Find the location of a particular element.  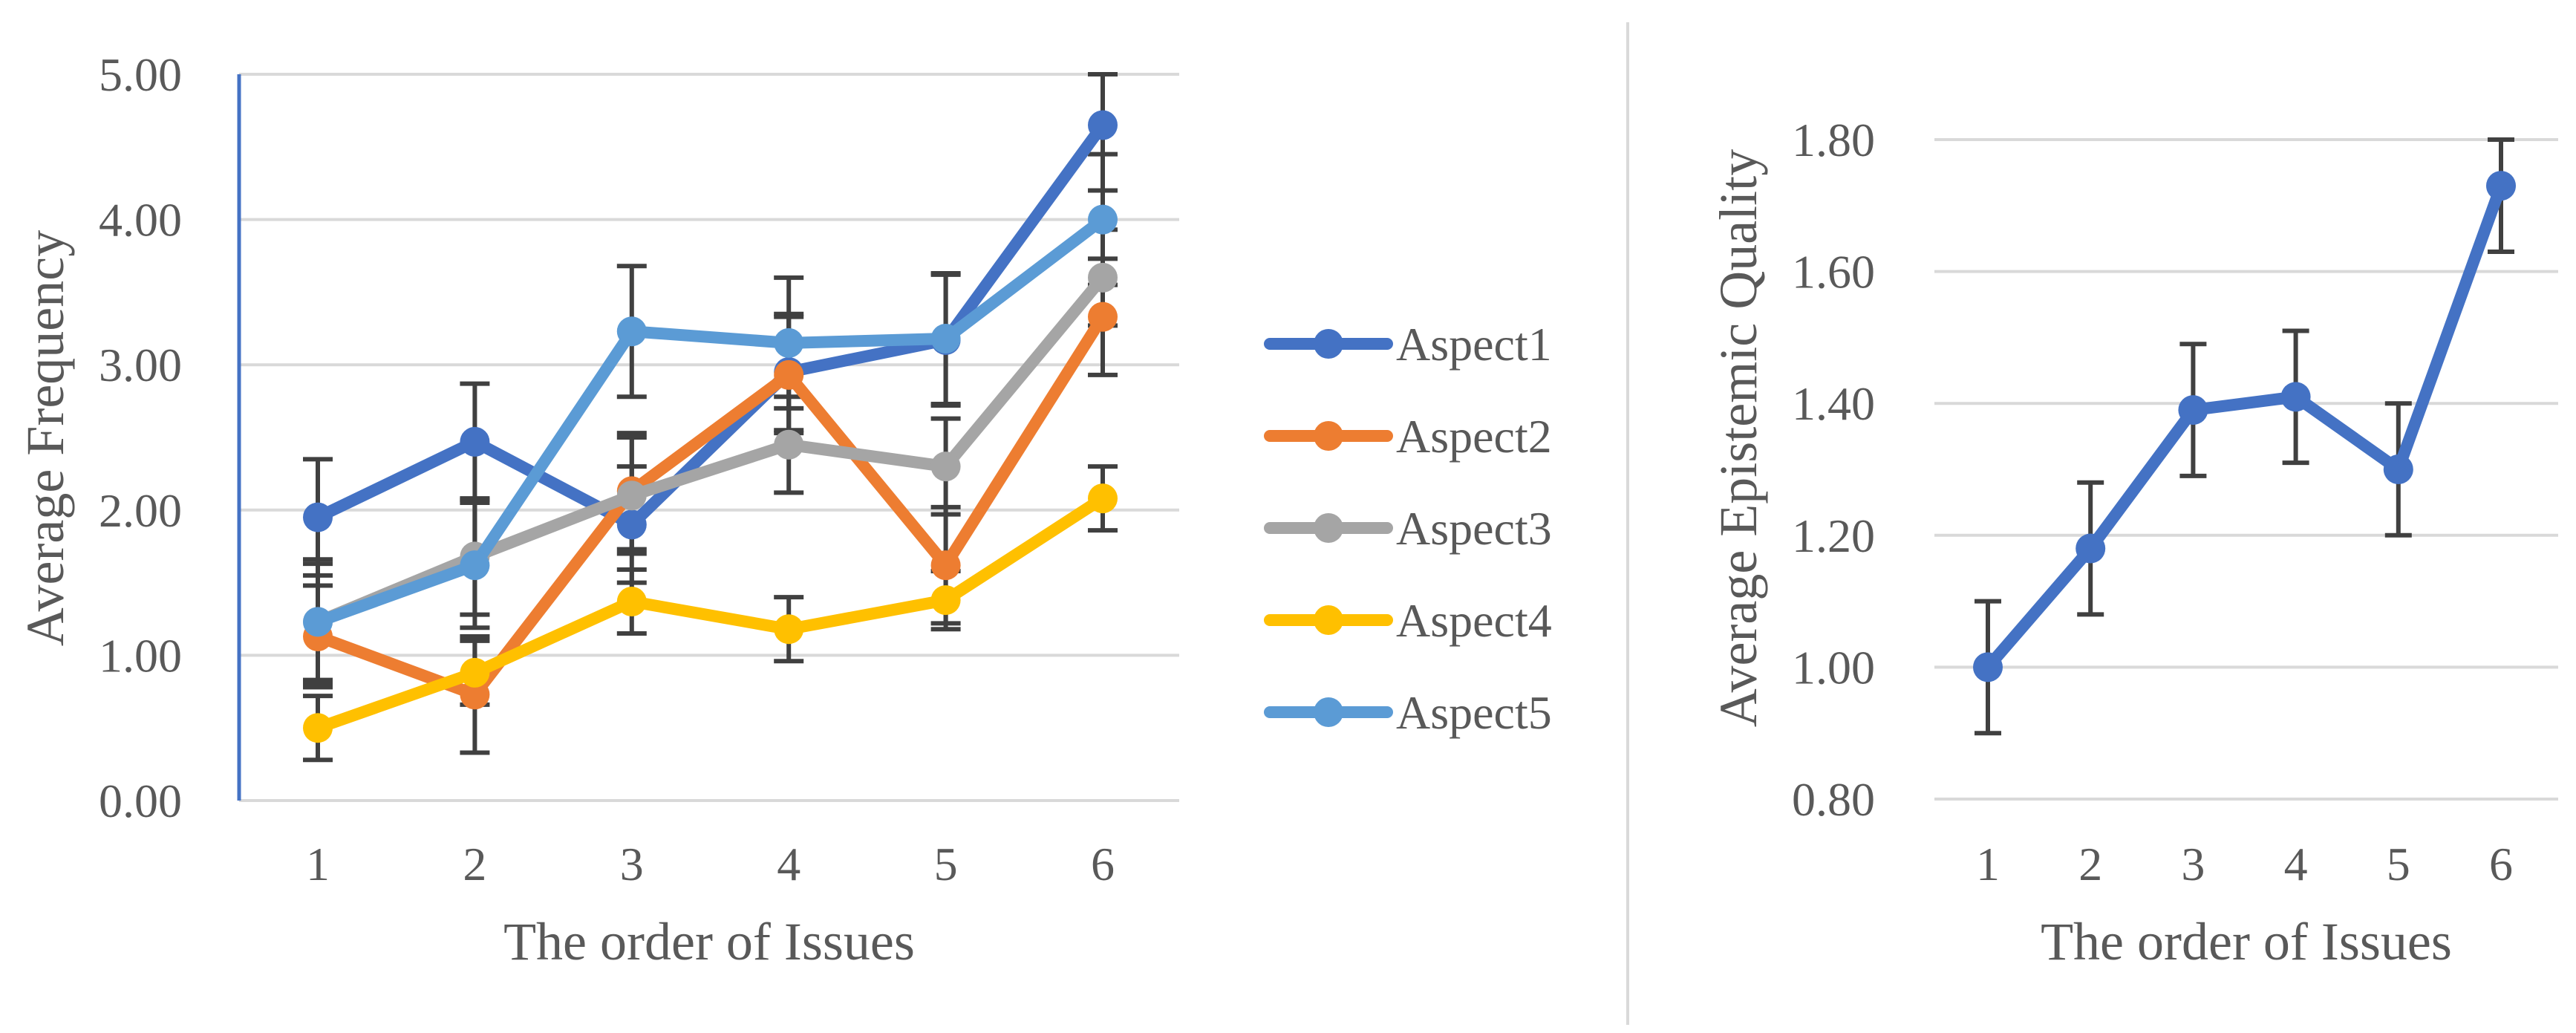

series-line-aspect5 is located at coordinates (710, 420).